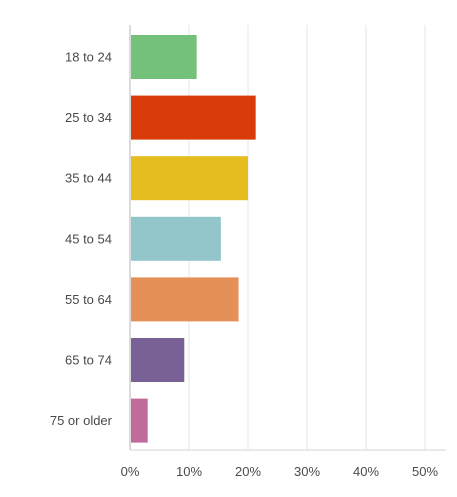 The image size is (457, 497). Describe the element at coordinates (280, 471) in the screenshot. I see `x-tick-labels: 0% 10% 20% 30% 40% 50%` at that location.